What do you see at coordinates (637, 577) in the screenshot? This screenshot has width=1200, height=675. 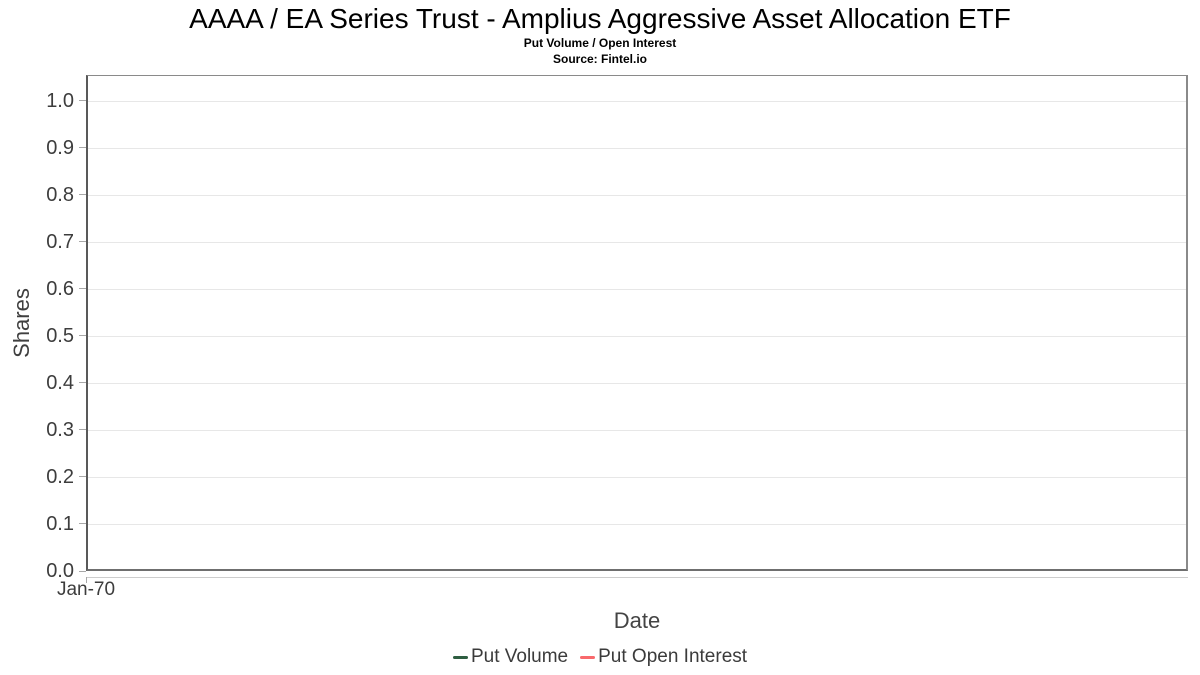 I see `x-axis-line` at bounding box center [637, 577].